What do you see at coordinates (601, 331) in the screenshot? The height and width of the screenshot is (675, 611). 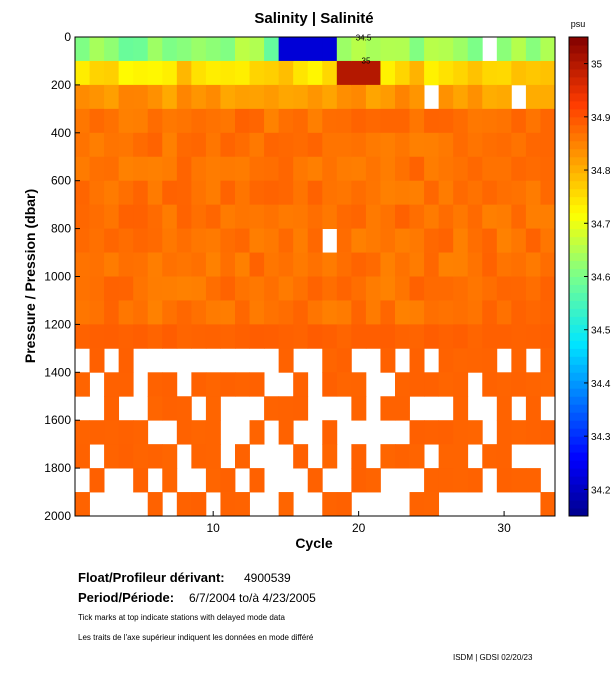 I see `colorbar-tick-label: 34.5` at bounding box center [601, 331].